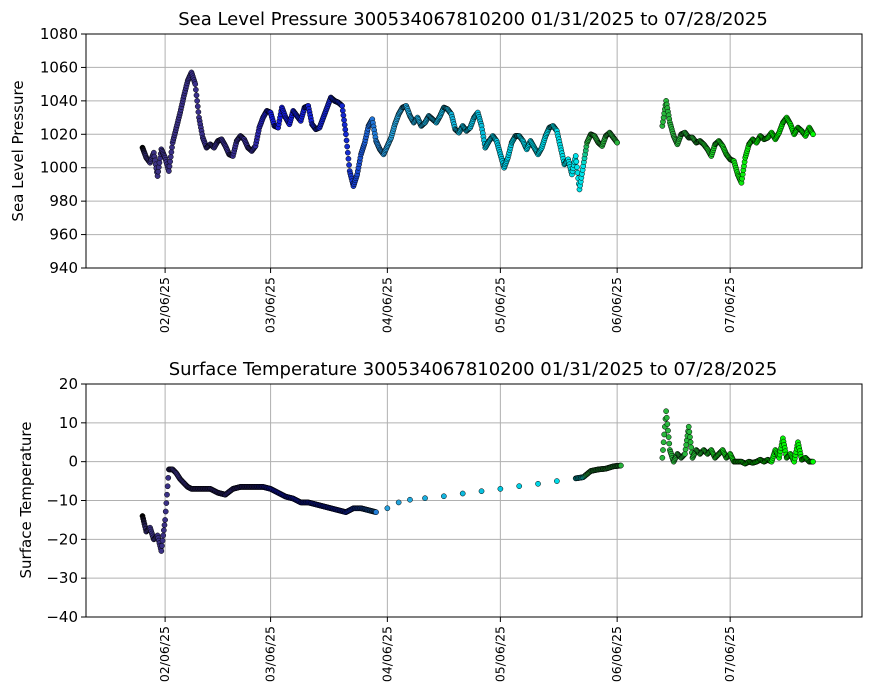 This screenshot has height=700, width=870. What do you see at coordinates (386, 654) in the screenshot?
I see `temperature-x-tick-label: 04/06/25` at bounding box center [386, 654].